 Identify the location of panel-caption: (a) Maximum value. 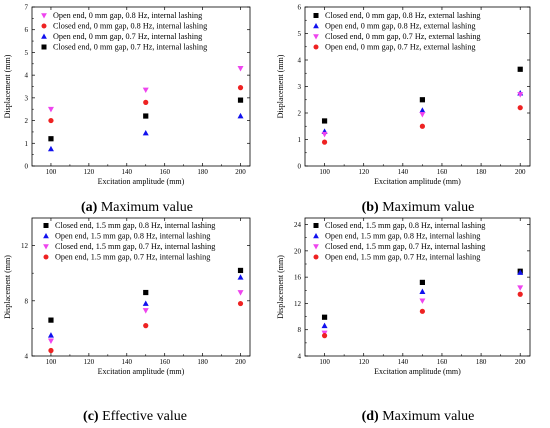
(137, 207).